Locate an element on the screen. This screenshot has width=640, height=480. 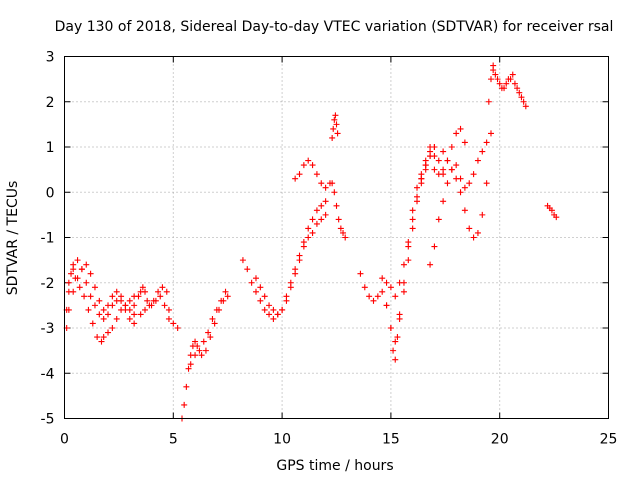
x-tick-label: 20 is located at coordinates (500, 440).